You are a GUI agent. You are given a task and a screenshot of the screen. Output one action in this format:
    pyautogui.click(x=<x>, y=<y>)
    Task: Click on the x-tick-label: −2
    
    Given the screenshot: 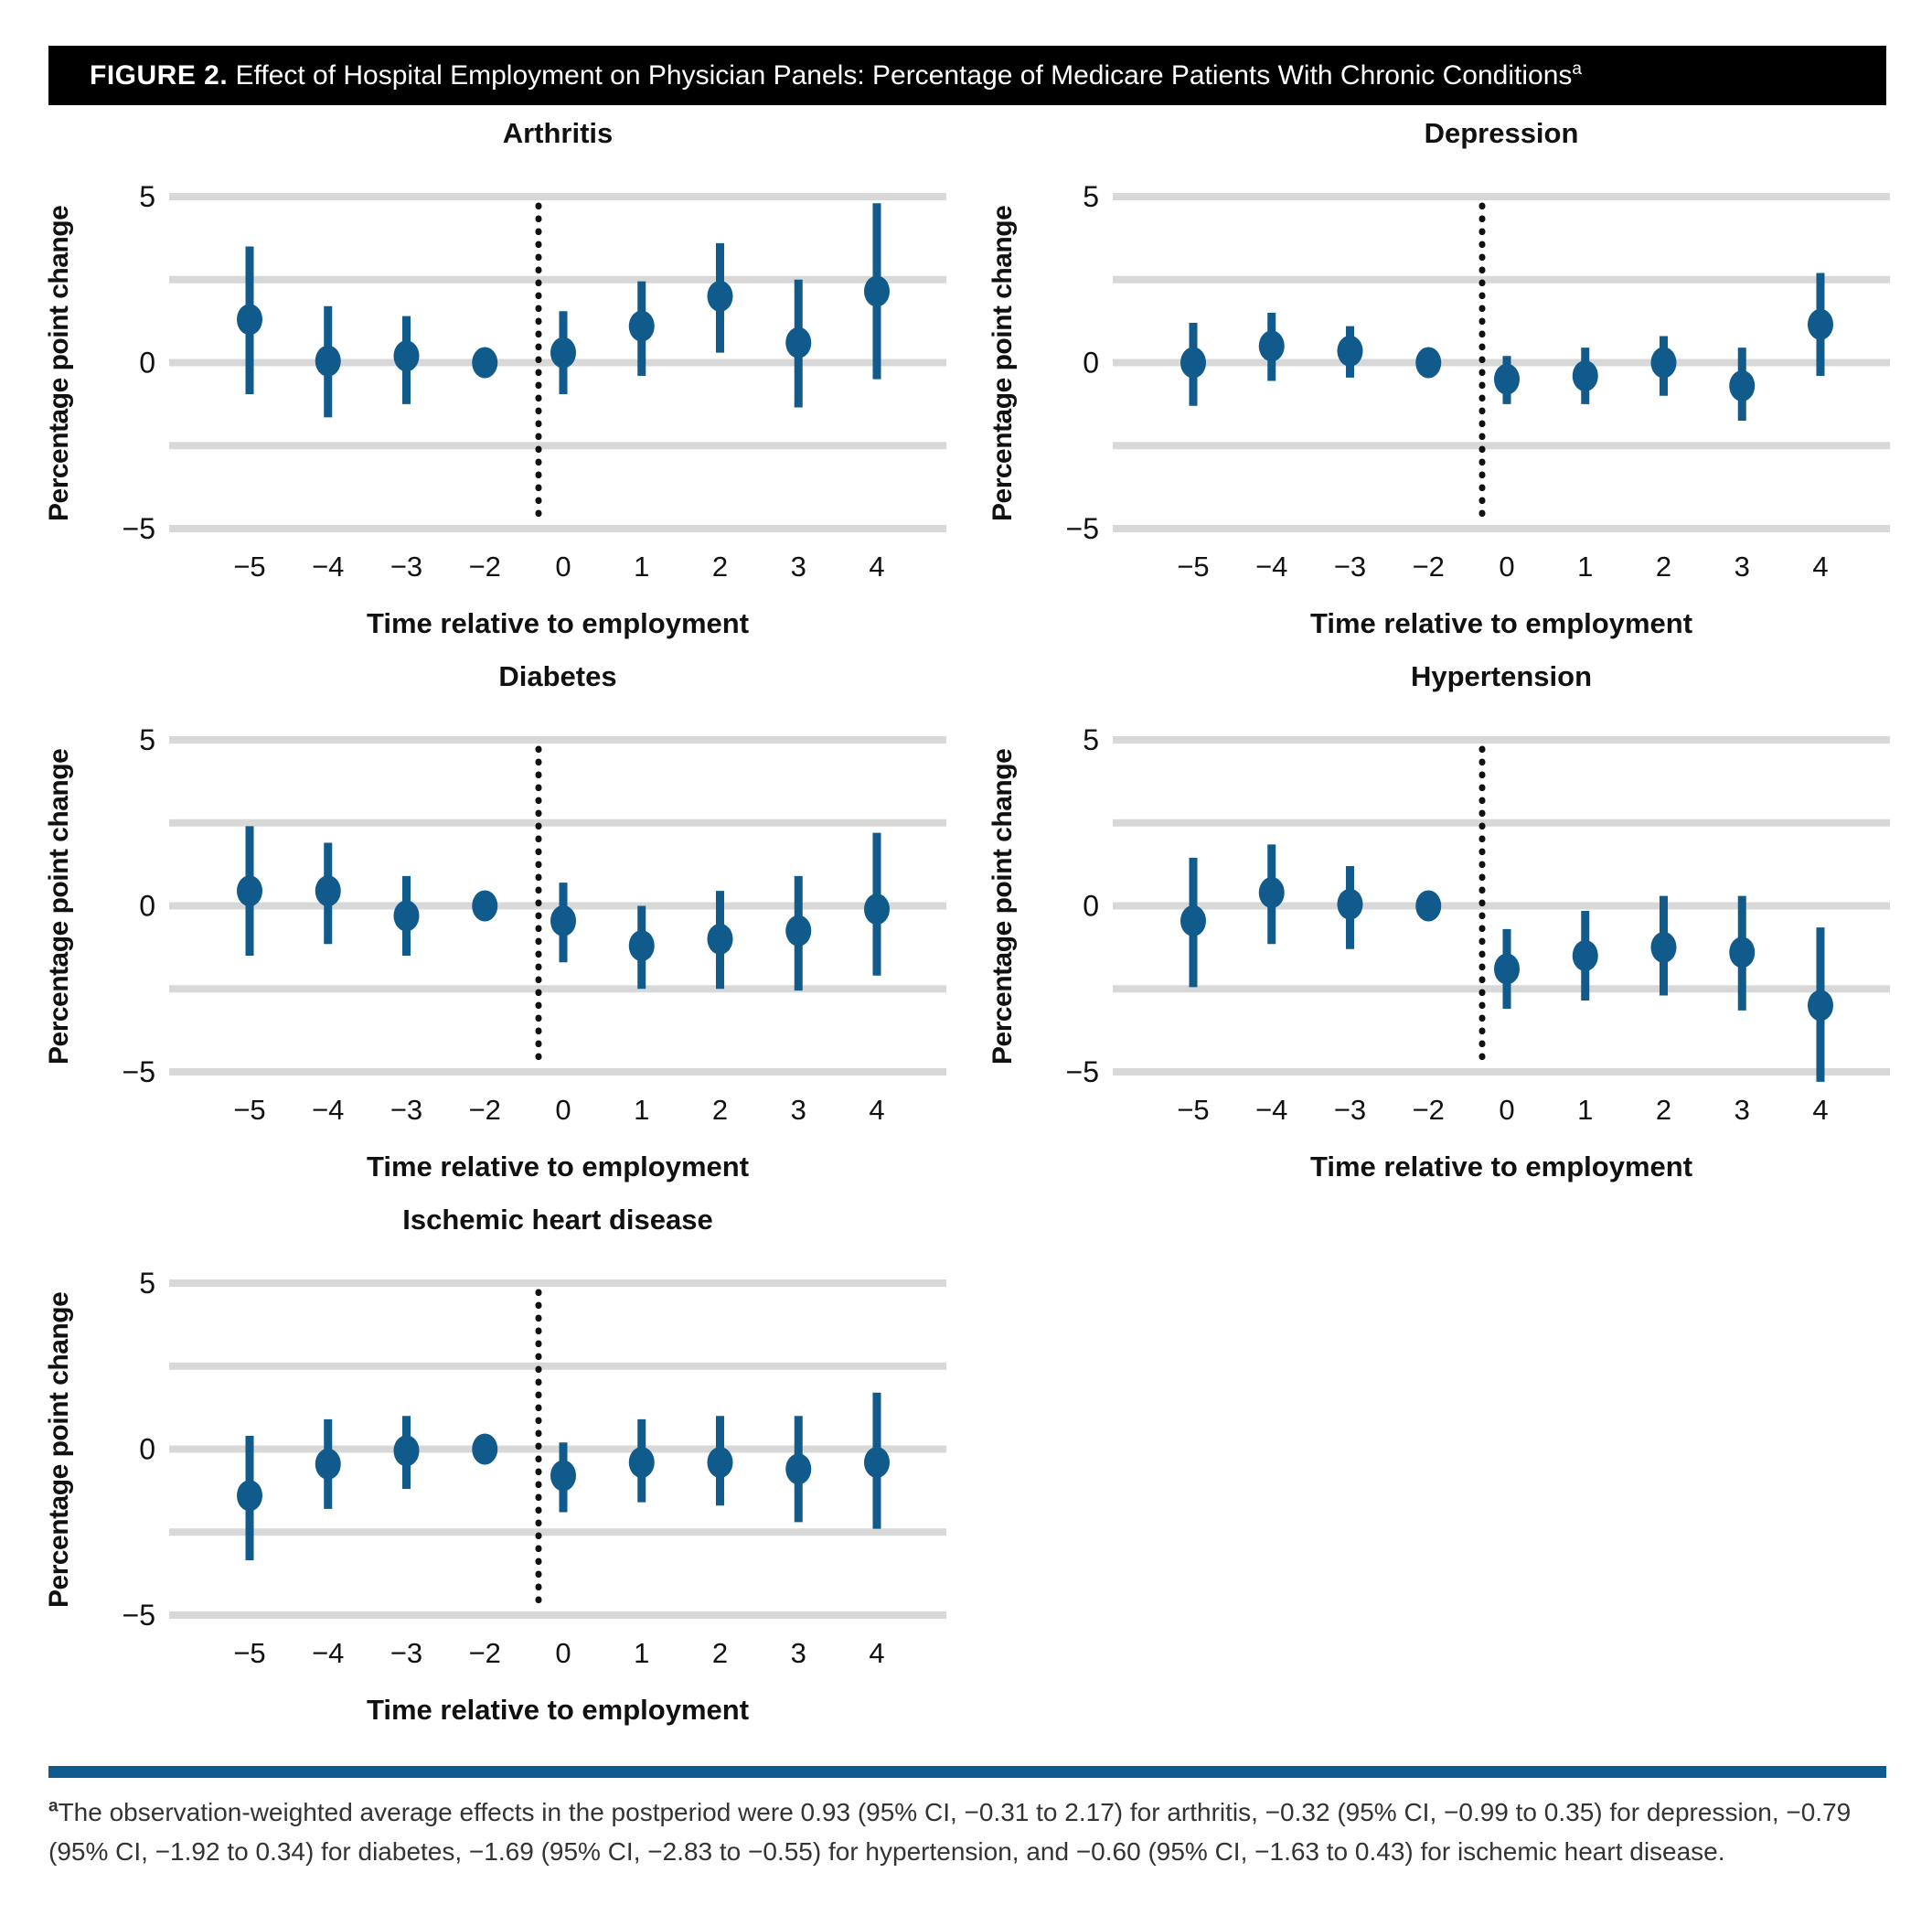 What is the action you would take?
    pyautogui.click(x=485, y=567)
    